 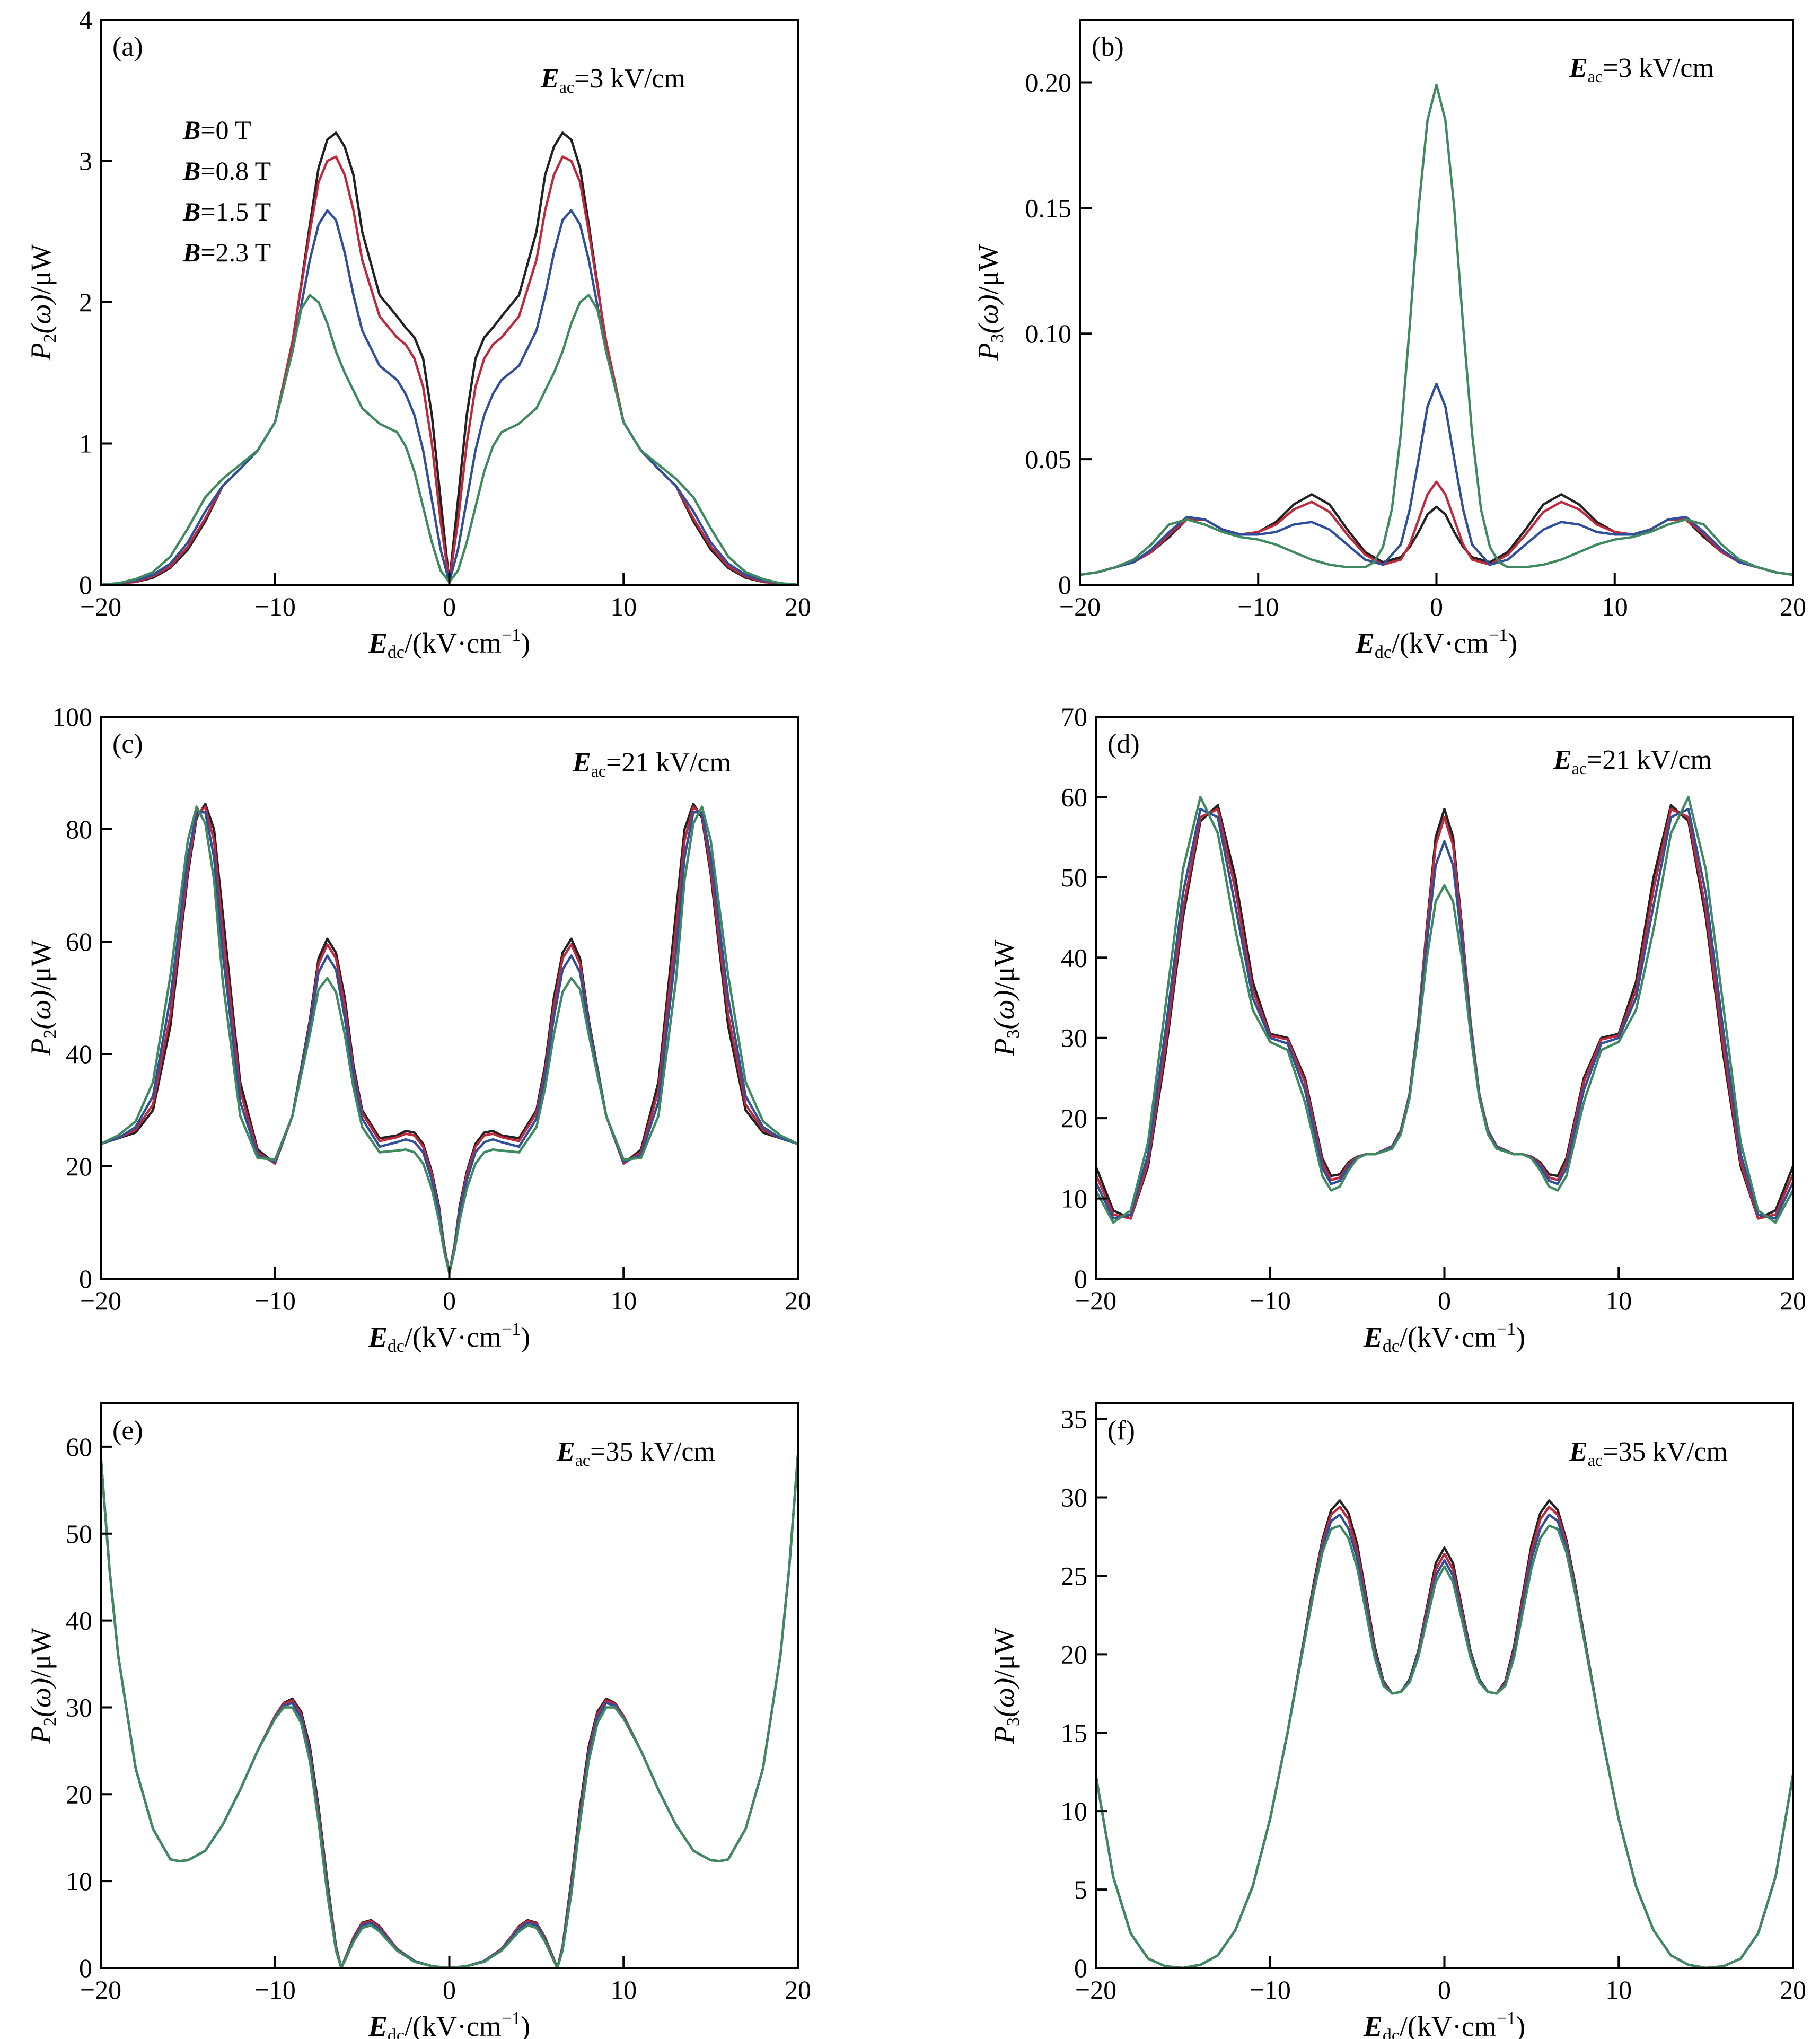 What do you see at coordinates (1074, 797) in the screenshot?
I see `y-tick-label: 60` at bounding box center [1074, 797].